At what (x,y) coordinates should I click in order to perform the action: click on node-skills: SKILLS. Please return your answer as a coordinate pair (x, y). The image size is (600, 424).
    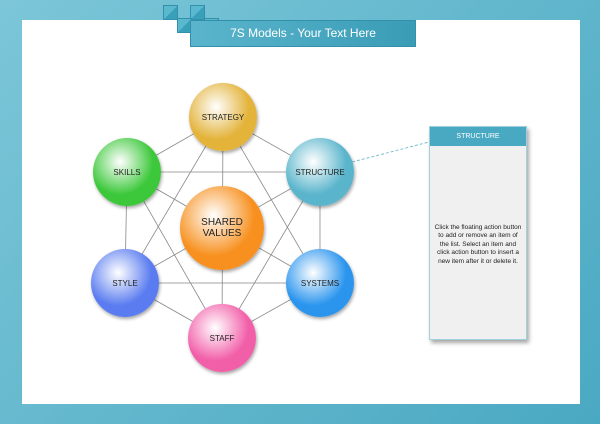
    Looking at the image, I should click on (127, 172).